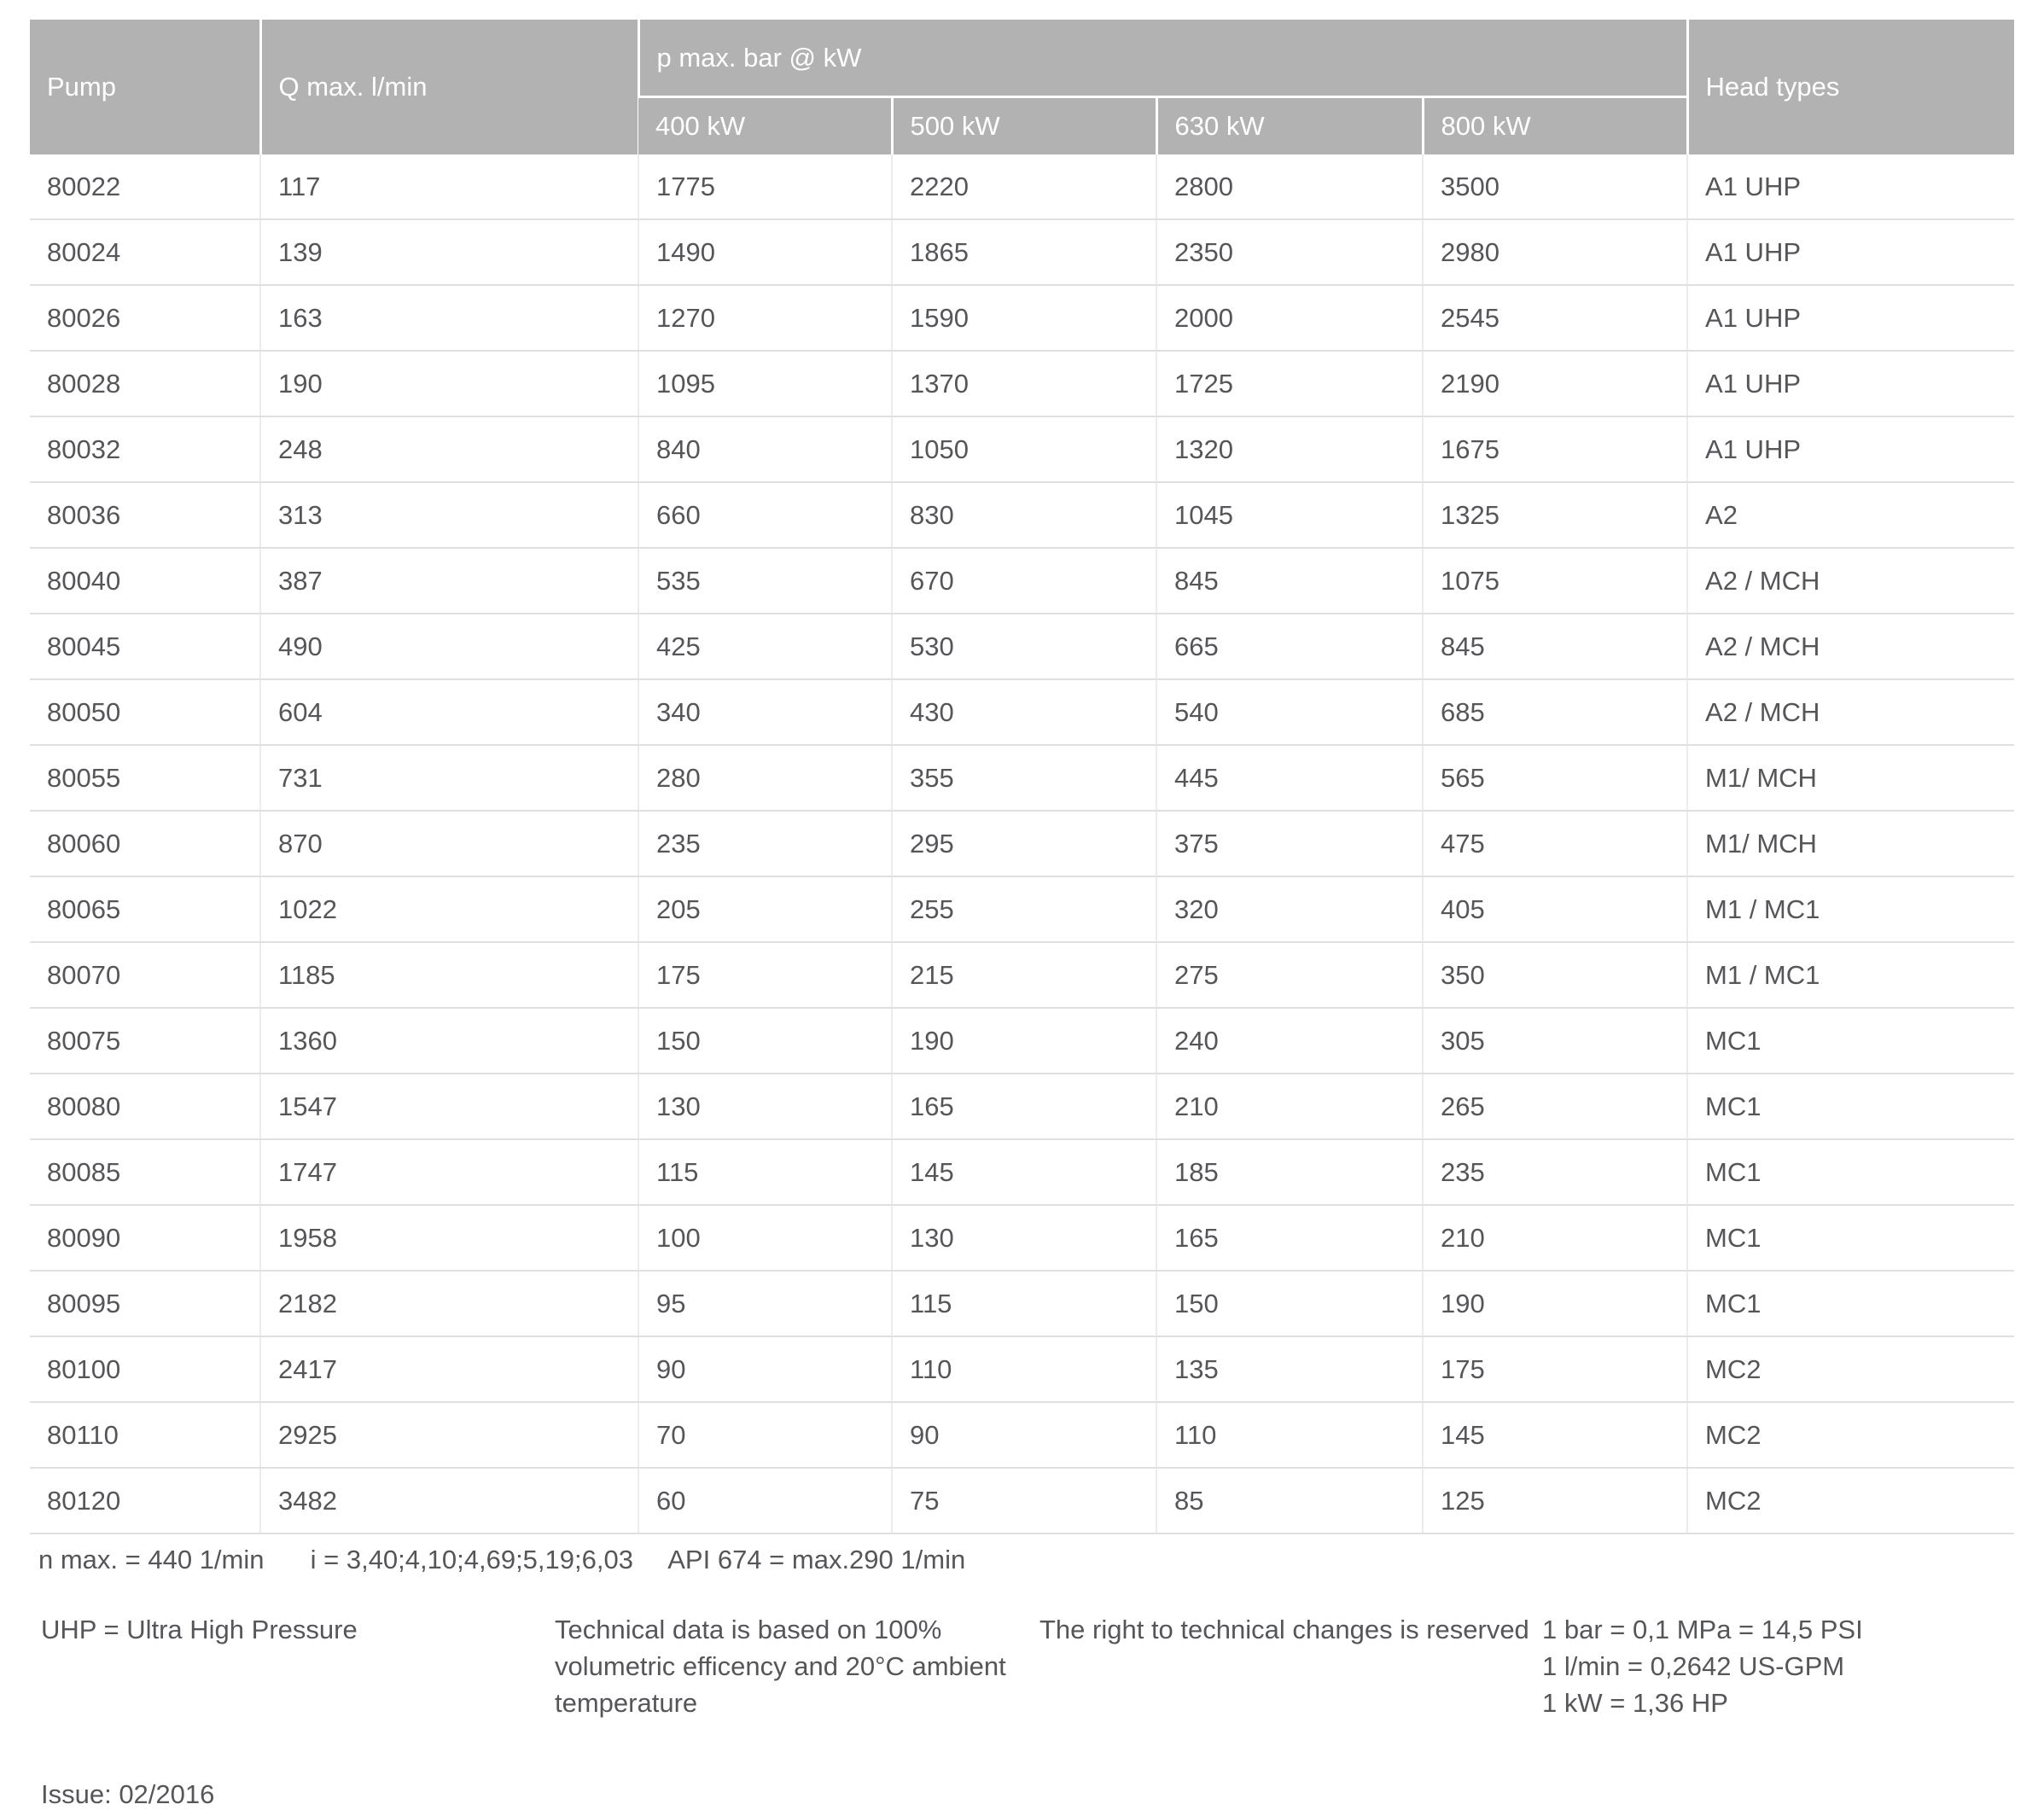 This screenshot has width=2044, height=1810. What do you see at coordinates (748, 1629) in the screenshot?
I see `note-technical-line1: Technical data is based on 100%` at bounding box center [748, 1629].